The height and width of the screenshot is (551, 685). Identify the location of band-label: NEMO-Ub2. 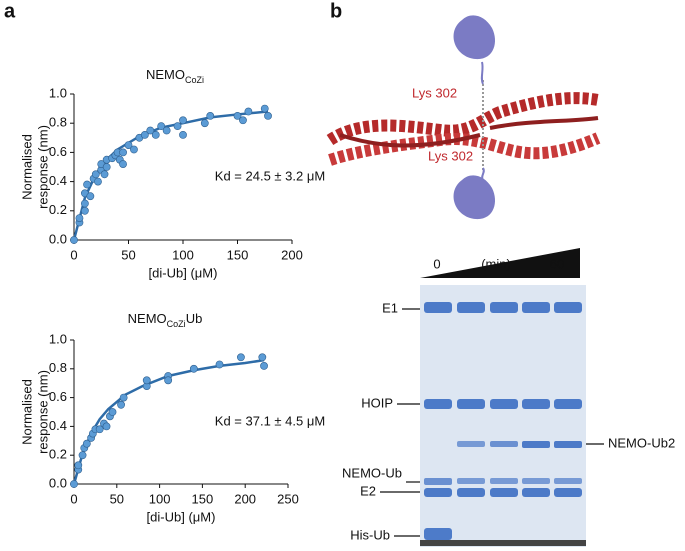
(641, 442).